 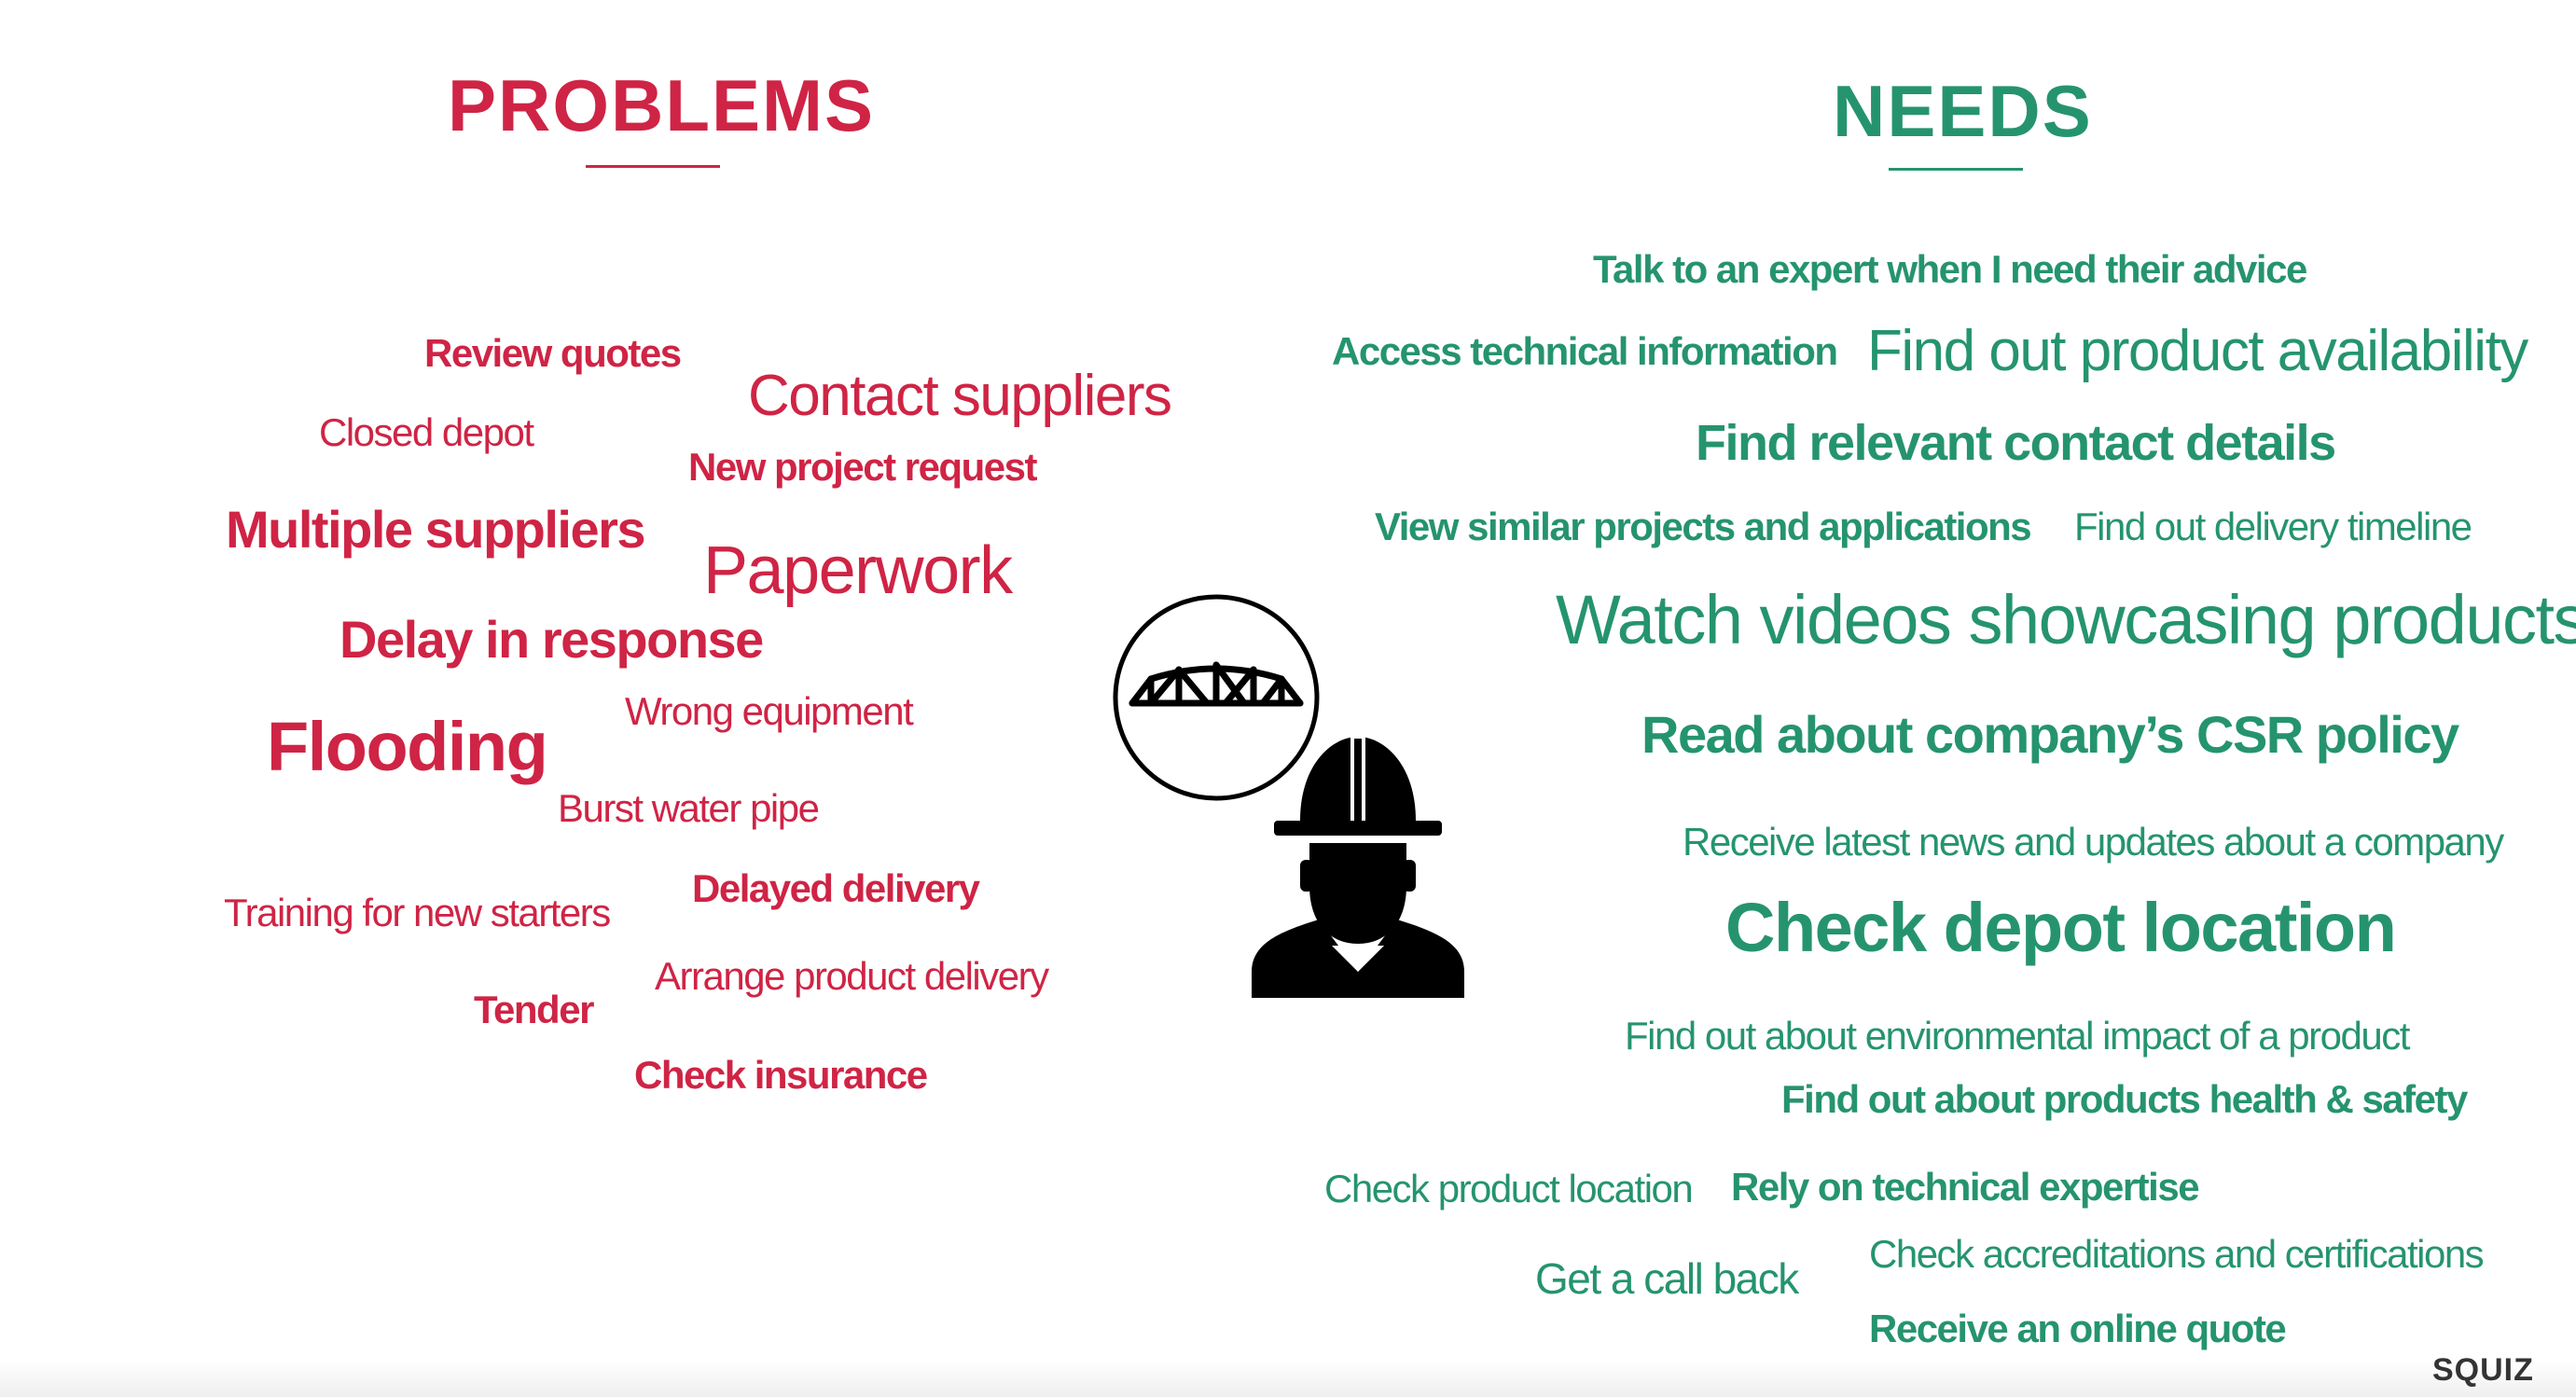 I want to click on bridge-icon, so click(x=1216, y=697).